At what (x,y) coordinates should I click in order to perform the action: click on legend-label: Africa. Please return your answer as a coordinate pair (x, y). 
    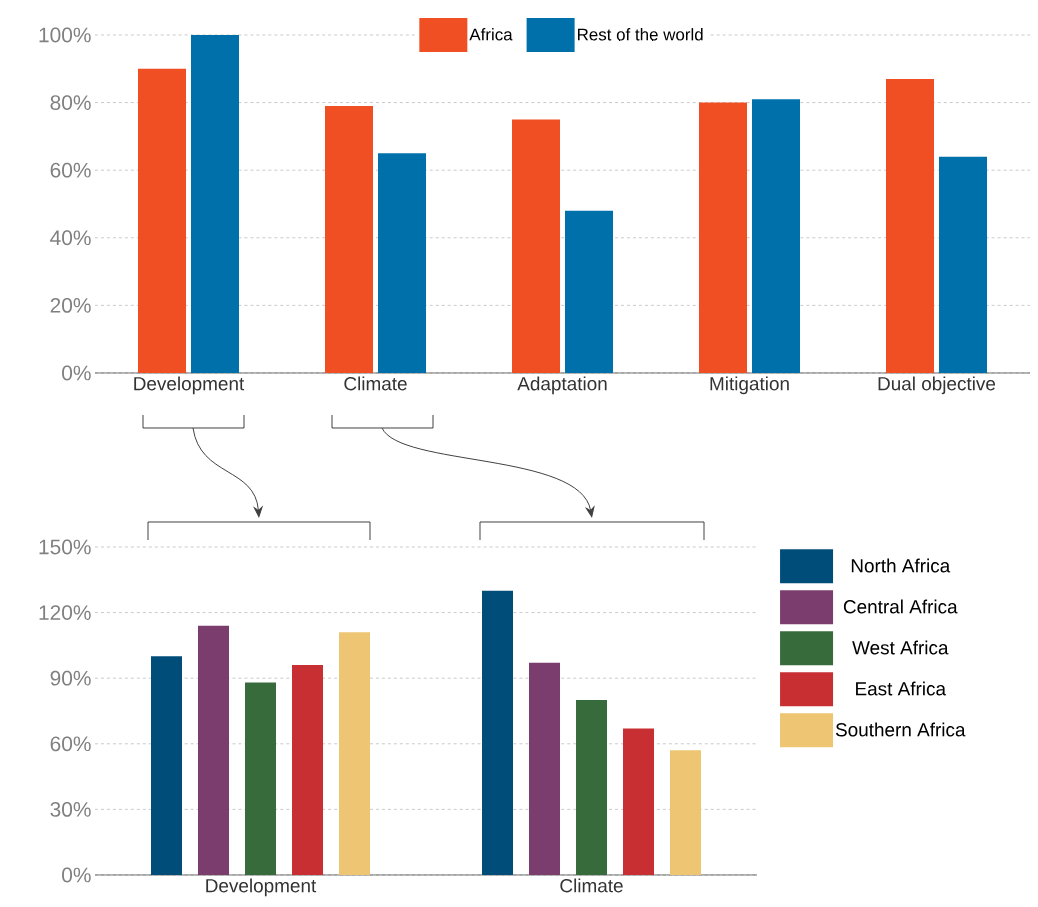
    Looking at the image, I should click on (491, 34).